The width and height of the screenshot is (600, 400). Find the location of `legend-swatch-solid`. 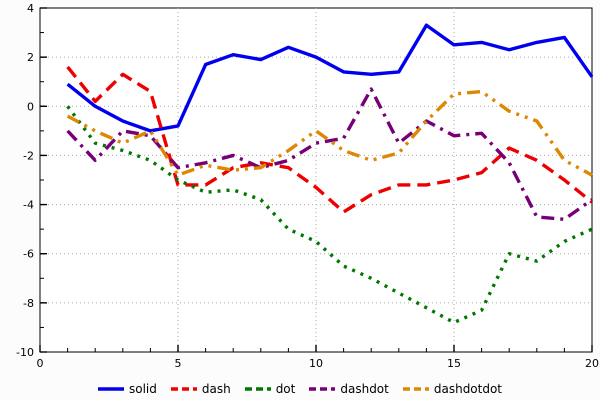

legend-swatch-solid is located at coordinates (110, 389).